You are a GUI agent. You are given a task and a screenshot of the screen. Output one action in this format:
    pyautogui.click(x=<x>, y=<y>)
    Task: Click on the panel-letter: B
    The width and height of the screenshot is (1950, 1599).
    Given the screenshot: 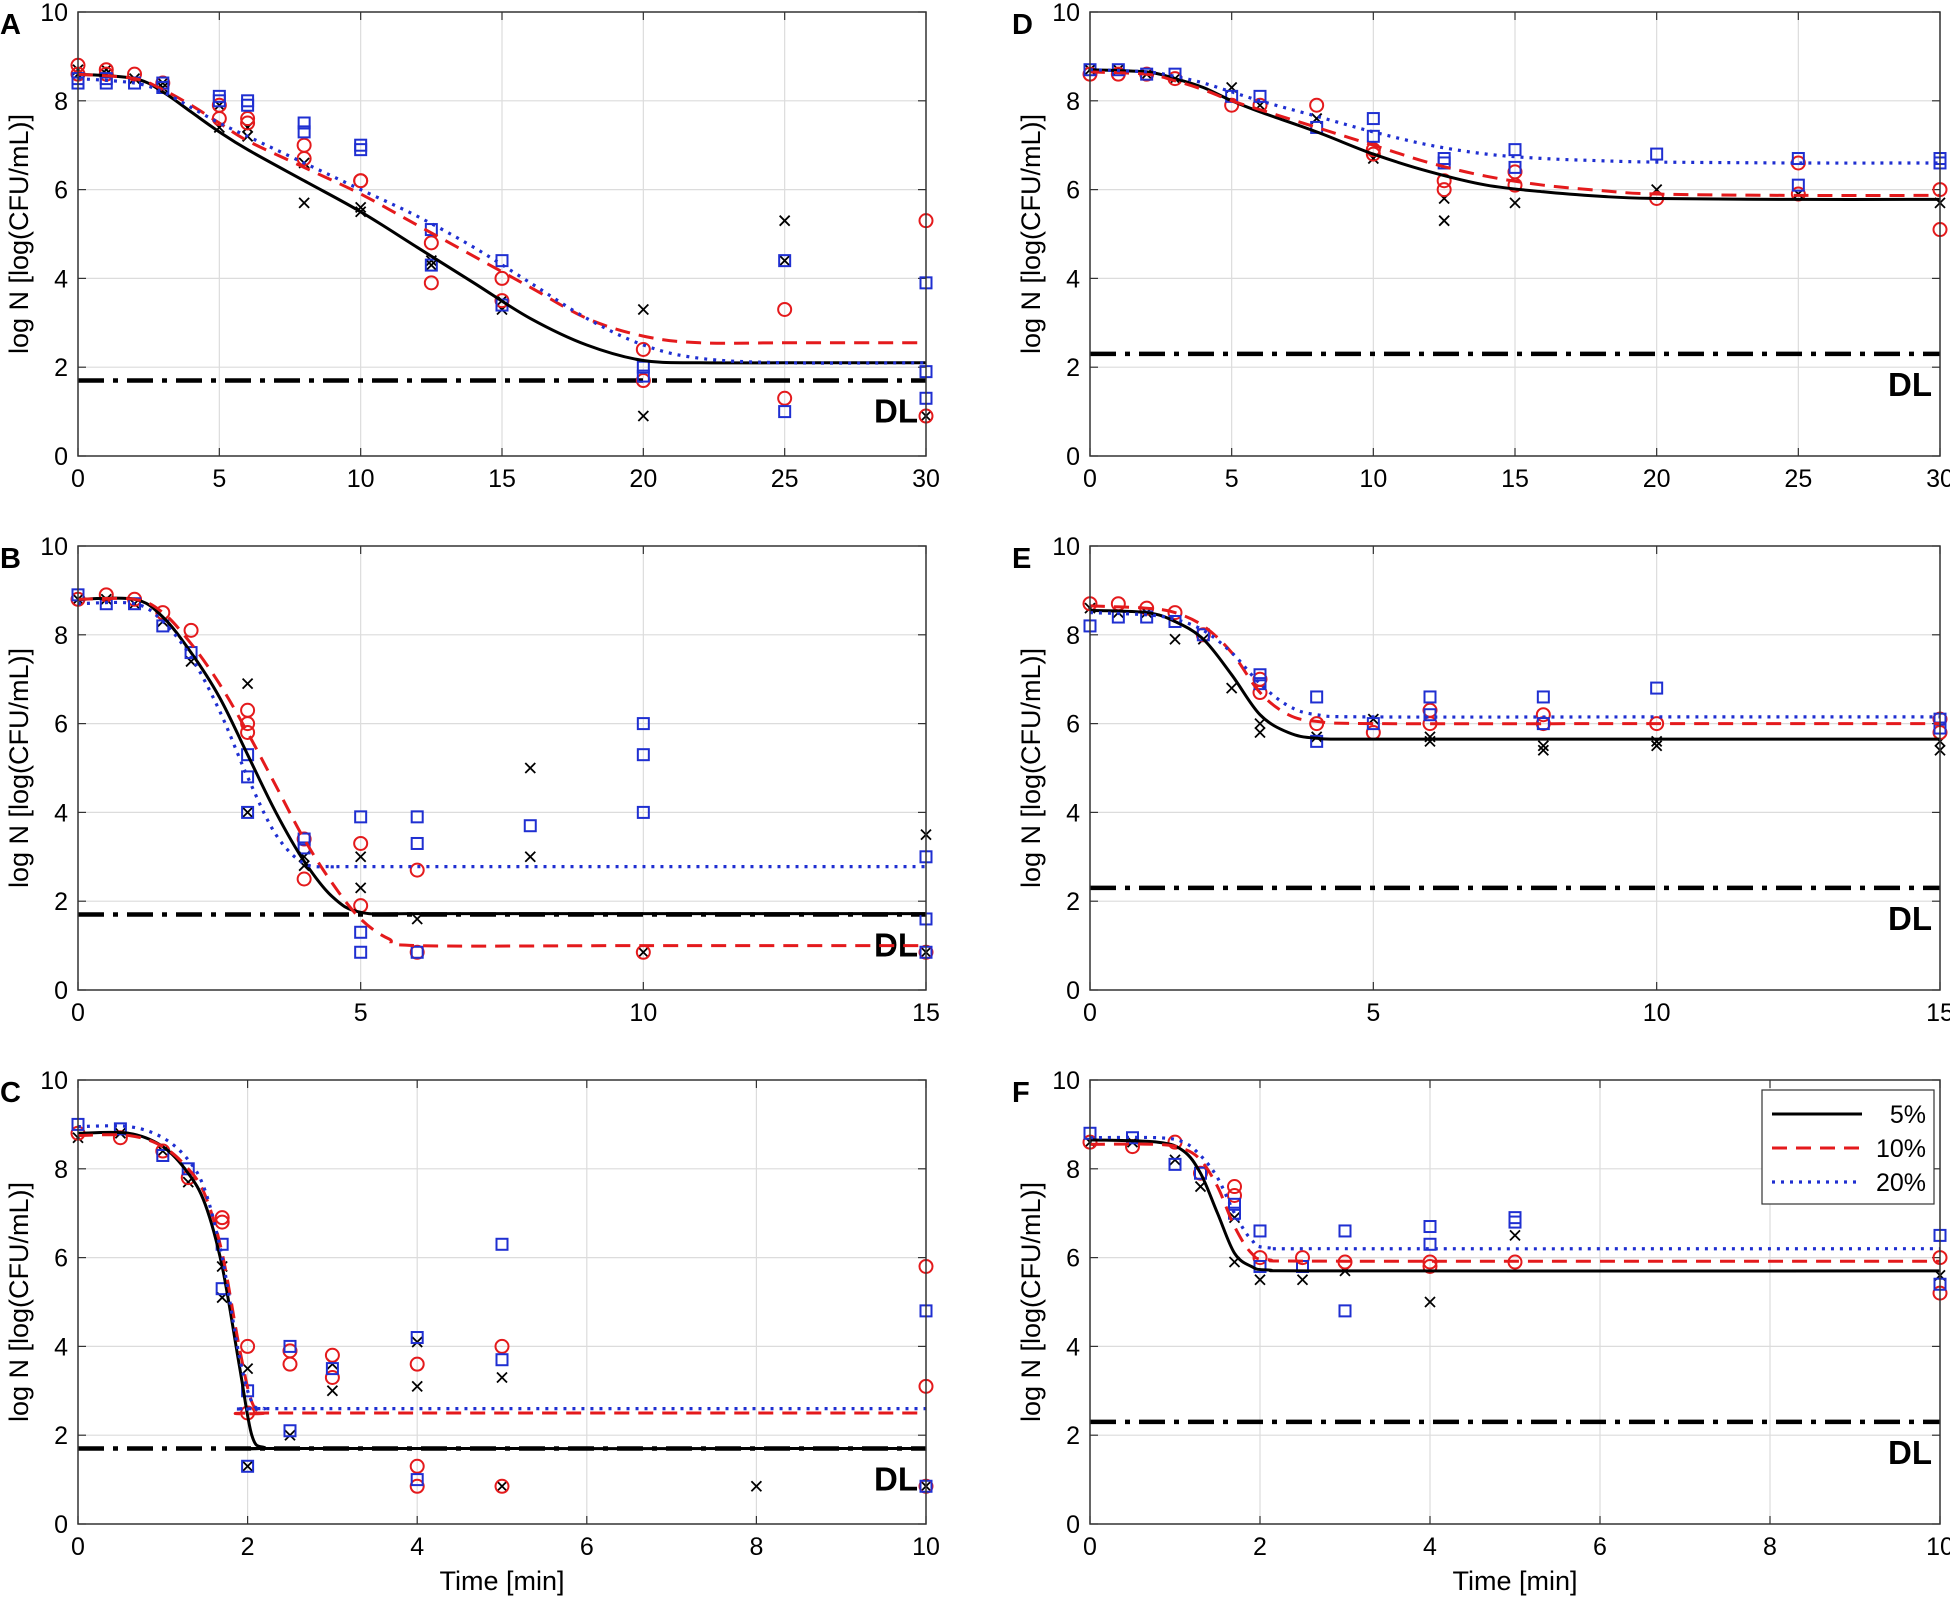 What is the action you would take?
    pyautogui.click(x=10, y=559)
    